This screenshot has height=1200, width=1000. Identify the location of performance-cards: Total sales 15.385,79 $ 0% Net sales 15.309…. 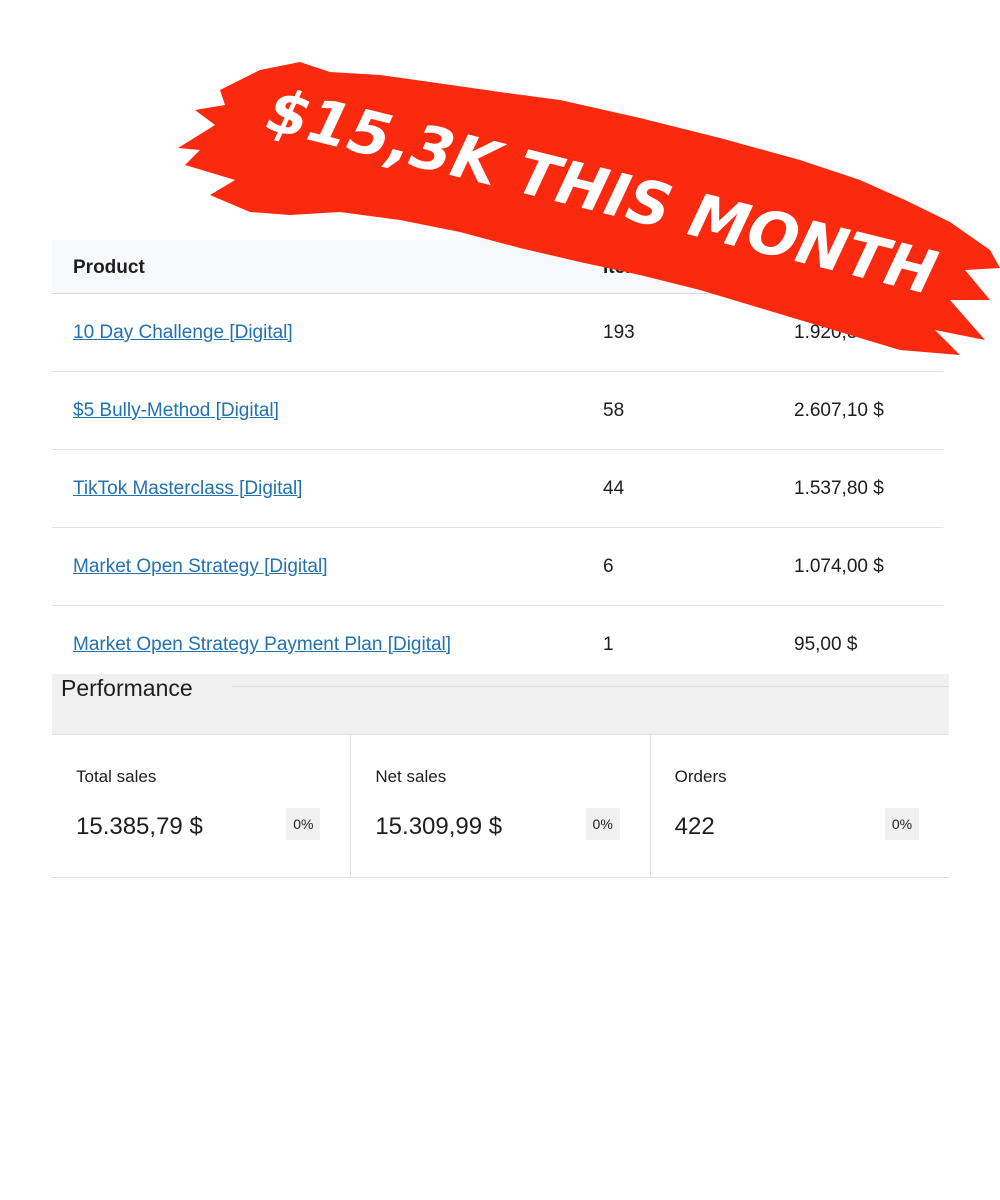
(500, 806).